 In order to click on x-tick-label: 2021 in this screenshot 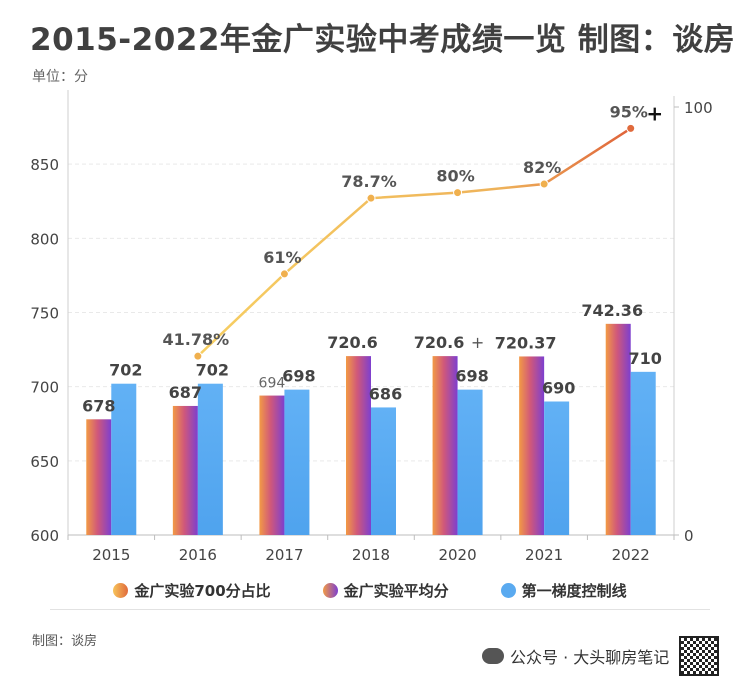, I will do `click(544, 555)`.